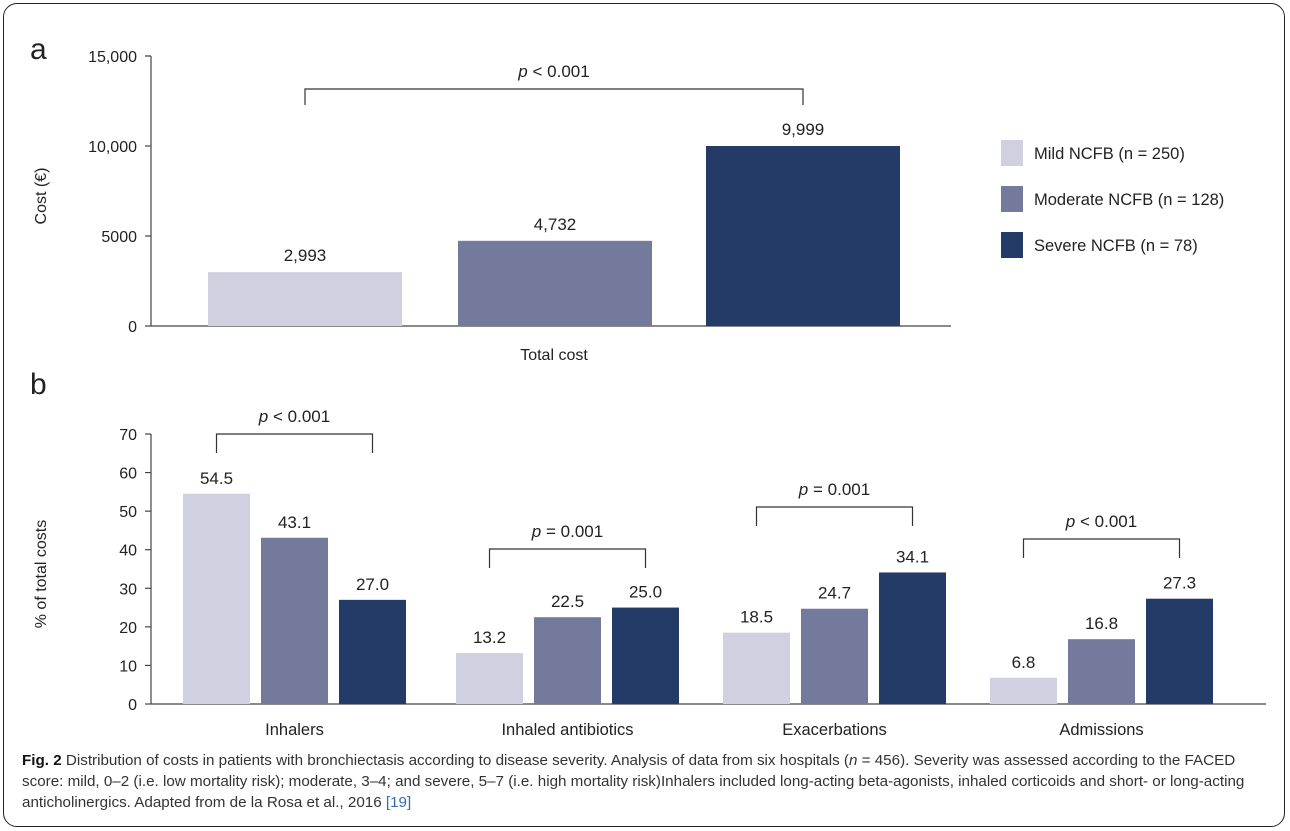  I want to click on panel-b-x-tick-label-4: Admissions, so click(1101, 730).